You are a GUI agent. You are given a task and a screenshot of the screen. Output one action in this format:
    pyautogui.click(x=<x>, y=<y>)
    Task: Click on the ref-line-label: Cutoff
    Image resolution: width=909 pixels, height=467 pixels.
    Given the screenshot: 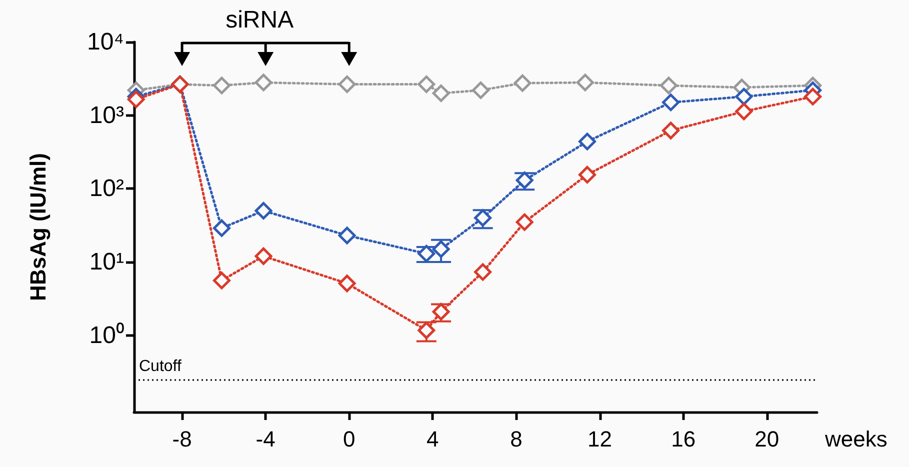 What is the action you would take?
    pyautogui.click(x=160, y=366)
    